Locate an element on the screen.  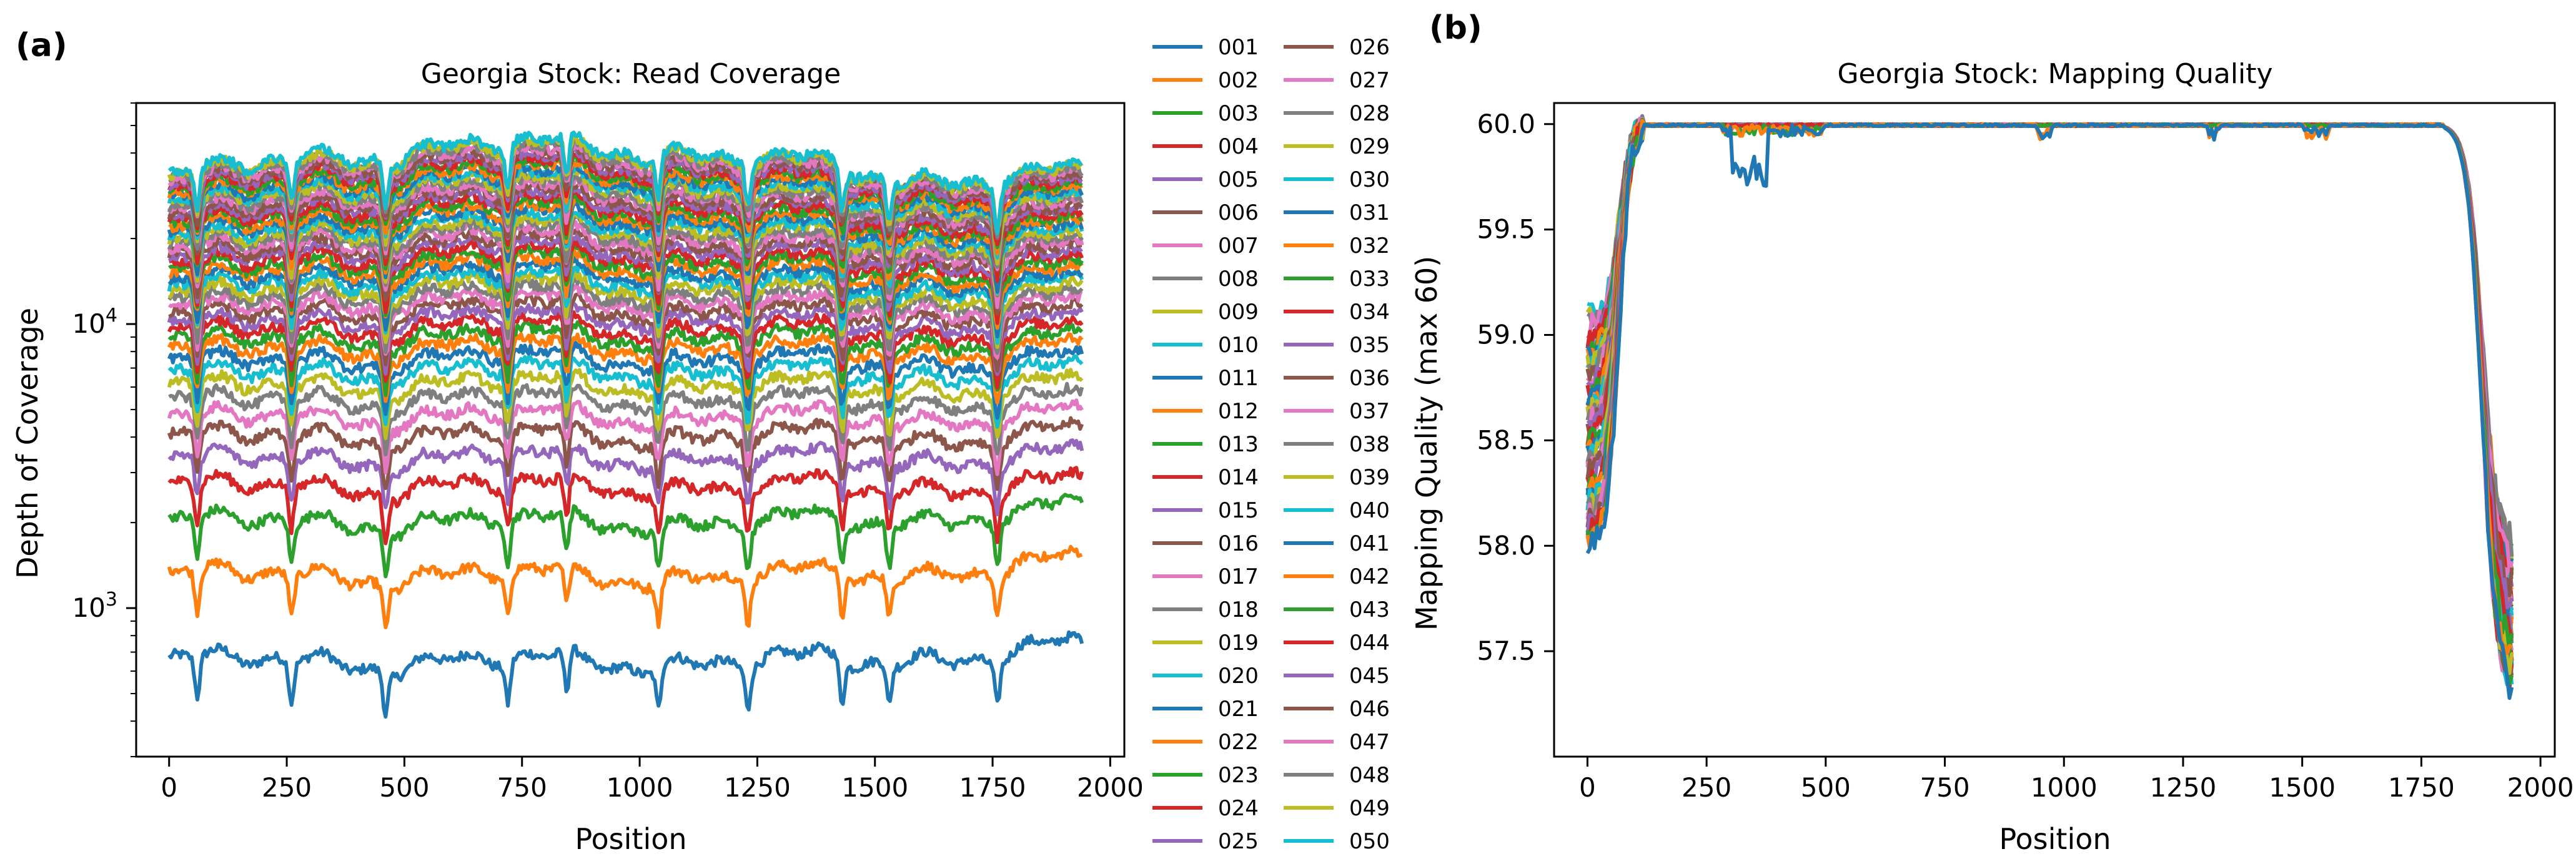
legend-label-027: 027 is located at coordinates (1369, 80).